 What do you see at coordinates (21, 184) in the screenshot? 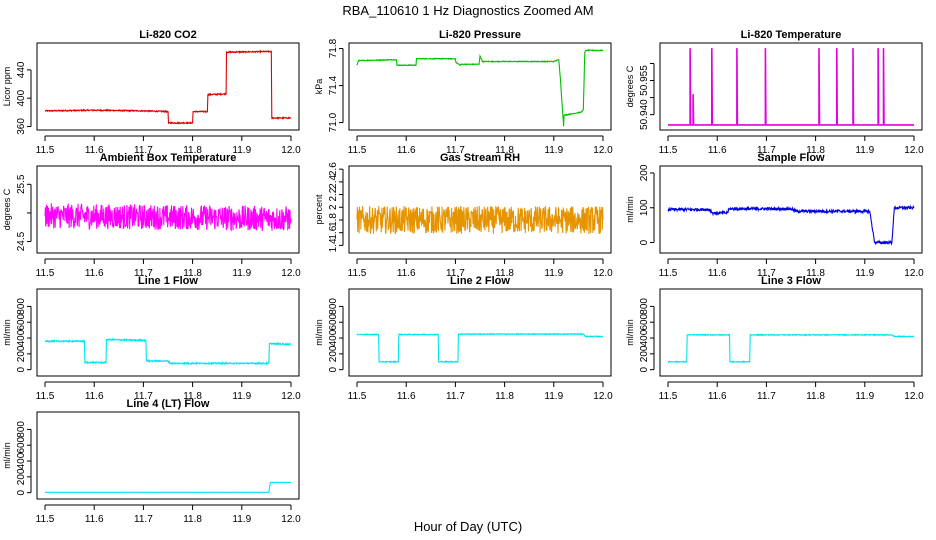
I see `y-tick-label: 25.5` at bounding box center [21, 184].